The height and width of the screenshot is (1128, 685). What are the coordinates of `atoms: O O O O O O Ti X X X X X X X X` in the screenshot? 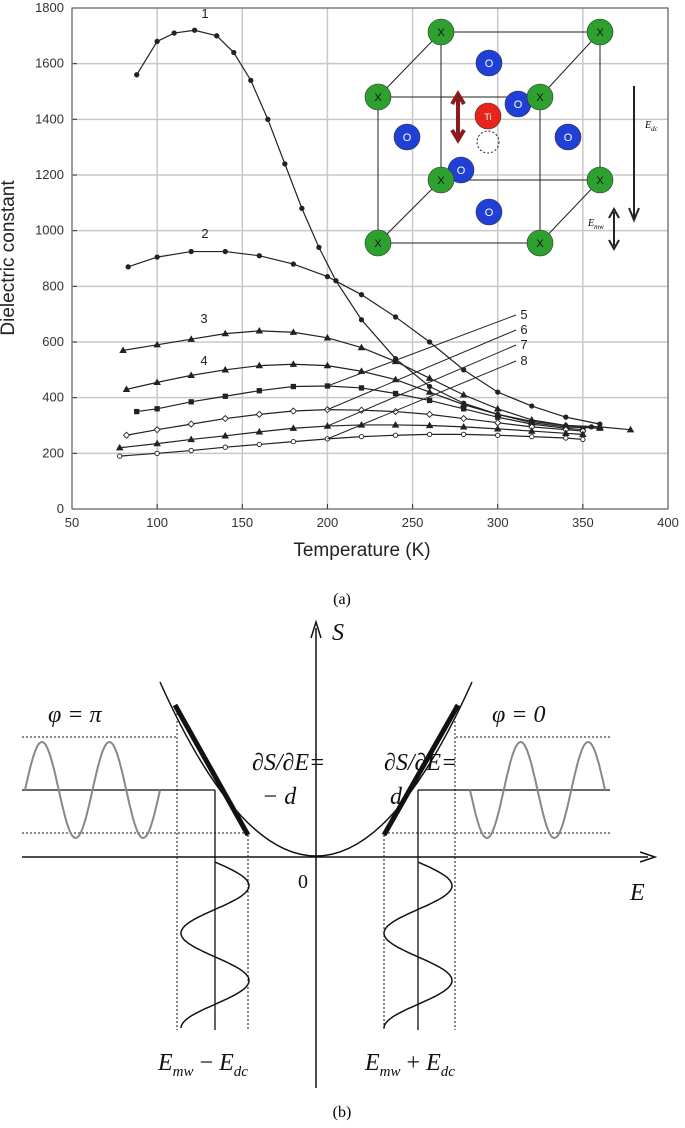 It's located at (489, 137).